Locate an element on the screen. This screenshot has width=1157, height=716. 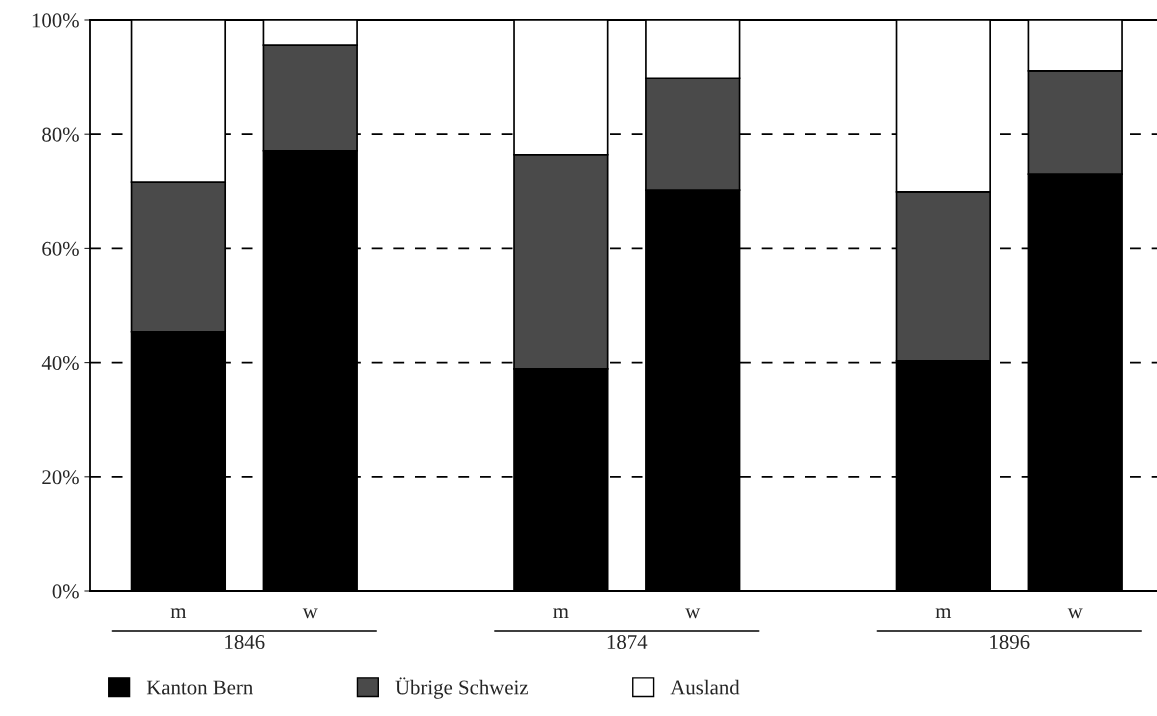
legend-label: Ausland is located at coordinates (705, 687).